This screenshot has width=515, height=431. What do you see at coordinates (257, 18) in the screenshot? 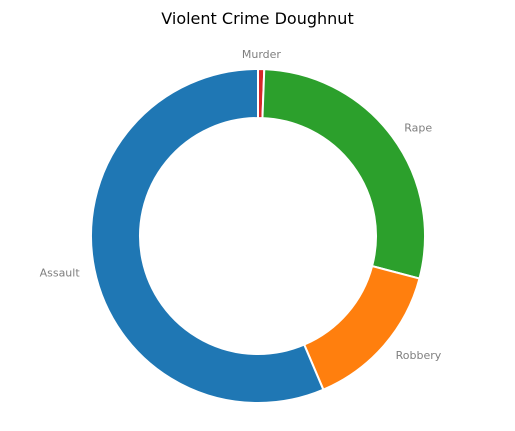
I see `chart-title: Violent Crime Doughnut` at bounding box center [257, 18].